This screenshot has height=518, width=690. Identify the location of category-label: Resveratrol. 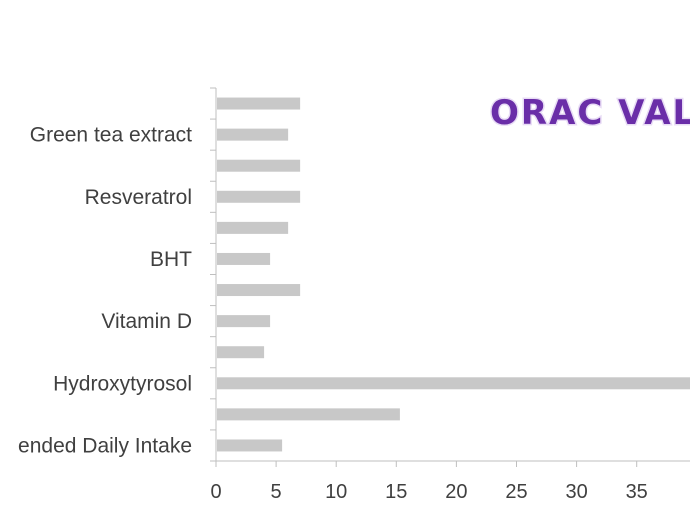
(138, 197).